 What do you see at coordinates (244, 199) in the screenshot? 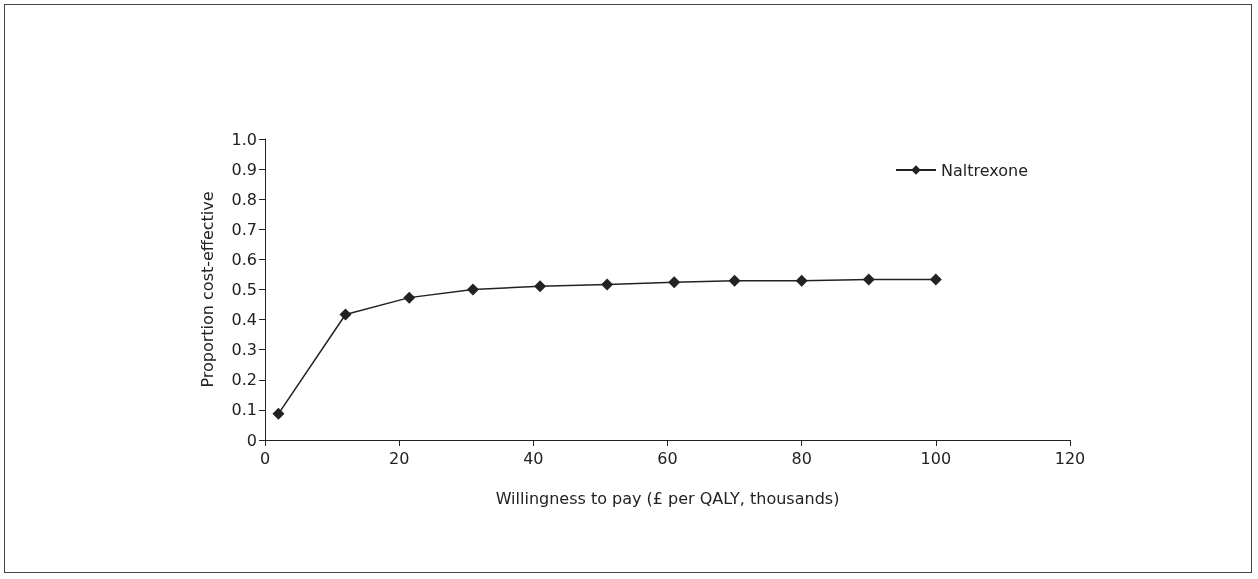
I see `y-tick-label: 0.8` at bounding box center [244, 199].